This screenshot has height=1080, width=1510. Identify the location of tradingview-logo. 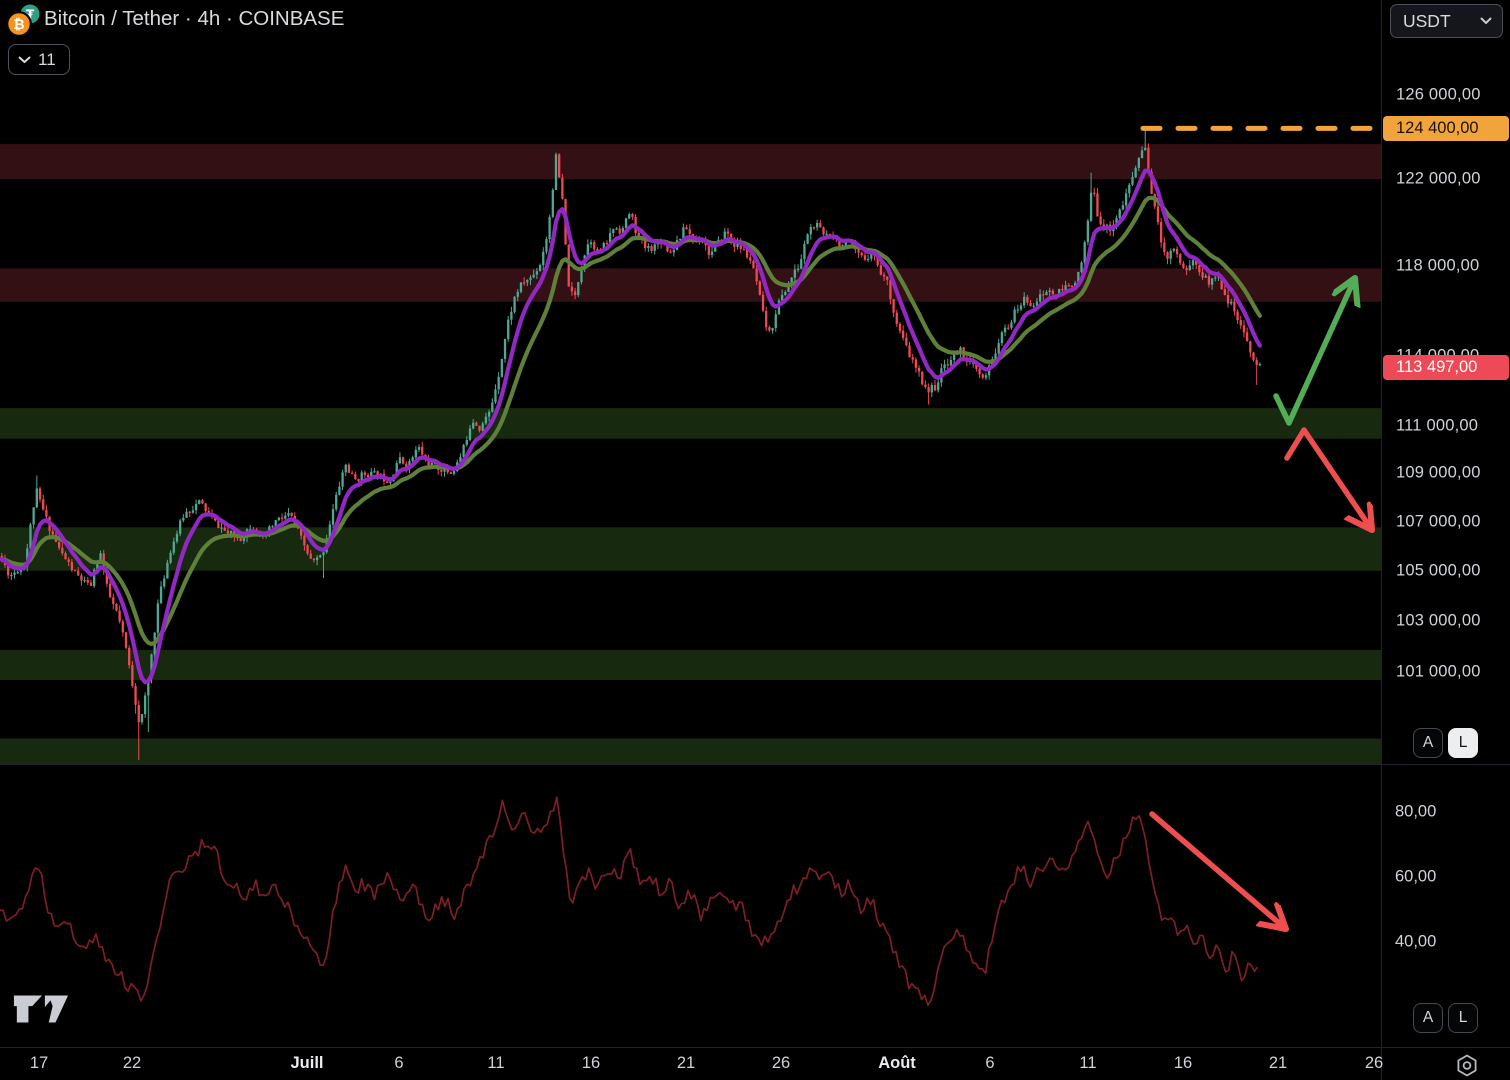
(41, 1009).